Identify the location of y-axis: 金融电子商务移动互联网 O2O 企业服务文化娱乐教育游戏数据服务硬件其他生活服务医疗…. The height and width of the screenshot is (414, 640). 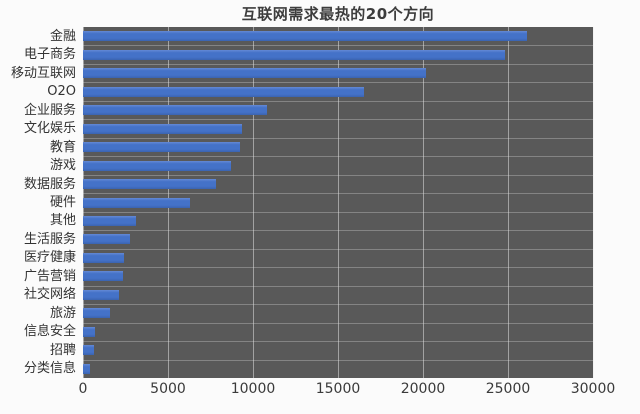
(39, 202).